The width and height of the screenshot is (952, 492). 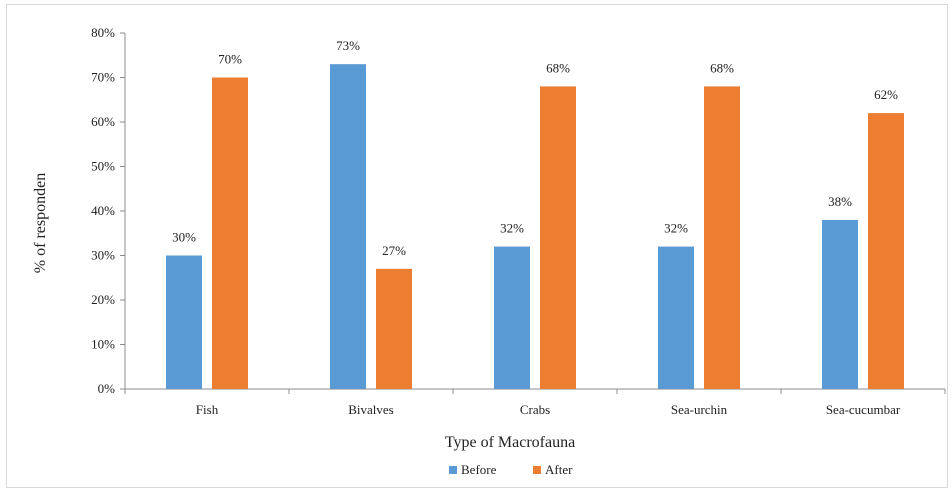 I want to click on y-tick-label: 50%, so click(x=103, y=166).